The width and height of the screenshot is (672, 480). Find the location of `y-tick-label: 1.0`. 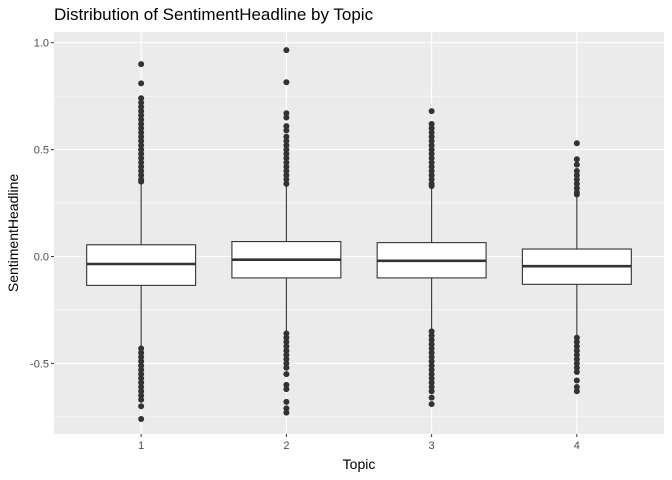

y-tick-label: 1.0 is located at coordinates (41, 44).